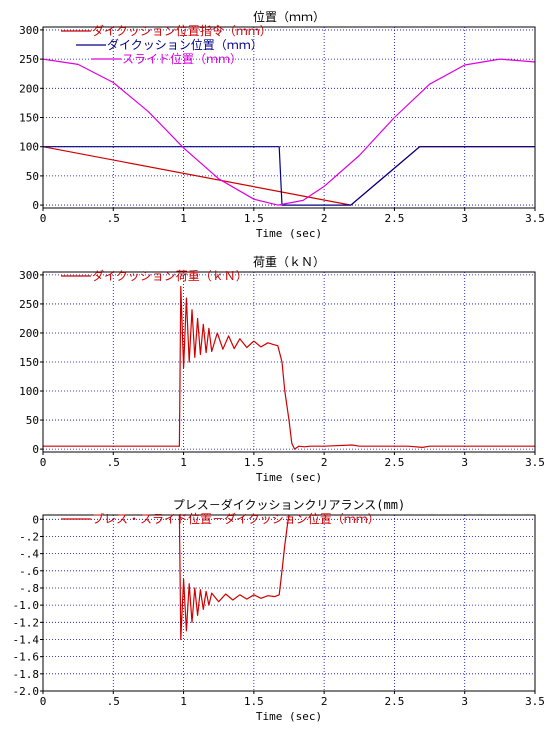 This screenshot has height=734, width=554. Describe the element at coordinates (289, 16) in the screenshot. I see `chart-title: 位置（ｍｍ）` at that location.